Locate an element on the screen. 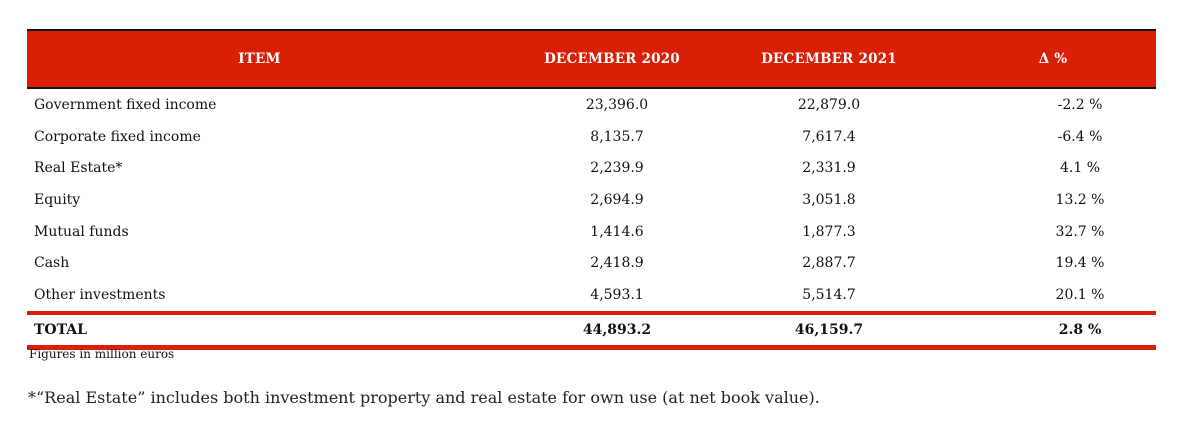 The height and width of the screenshot is (429, 1189). row-label: Real Estate* is located at coordinates (78, 168).